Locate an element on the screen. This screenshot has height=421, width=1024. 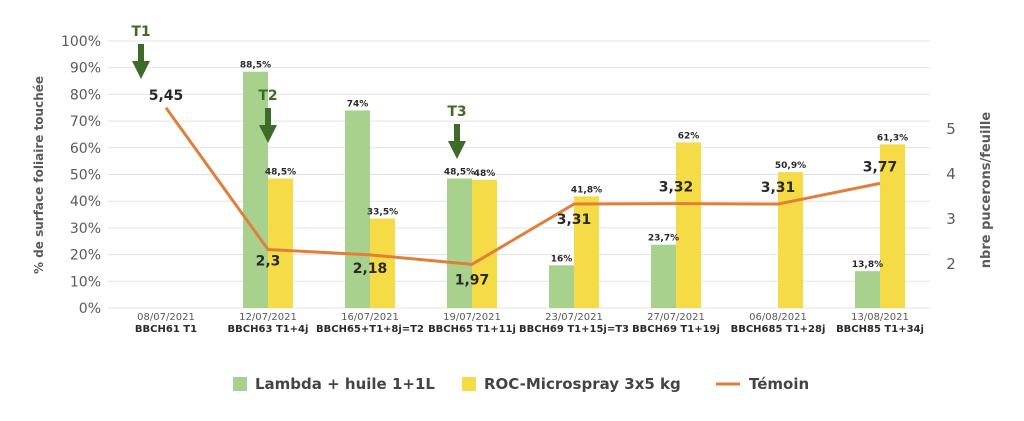
y-left-tick-label: 60% is located at coordinates (85, 149).